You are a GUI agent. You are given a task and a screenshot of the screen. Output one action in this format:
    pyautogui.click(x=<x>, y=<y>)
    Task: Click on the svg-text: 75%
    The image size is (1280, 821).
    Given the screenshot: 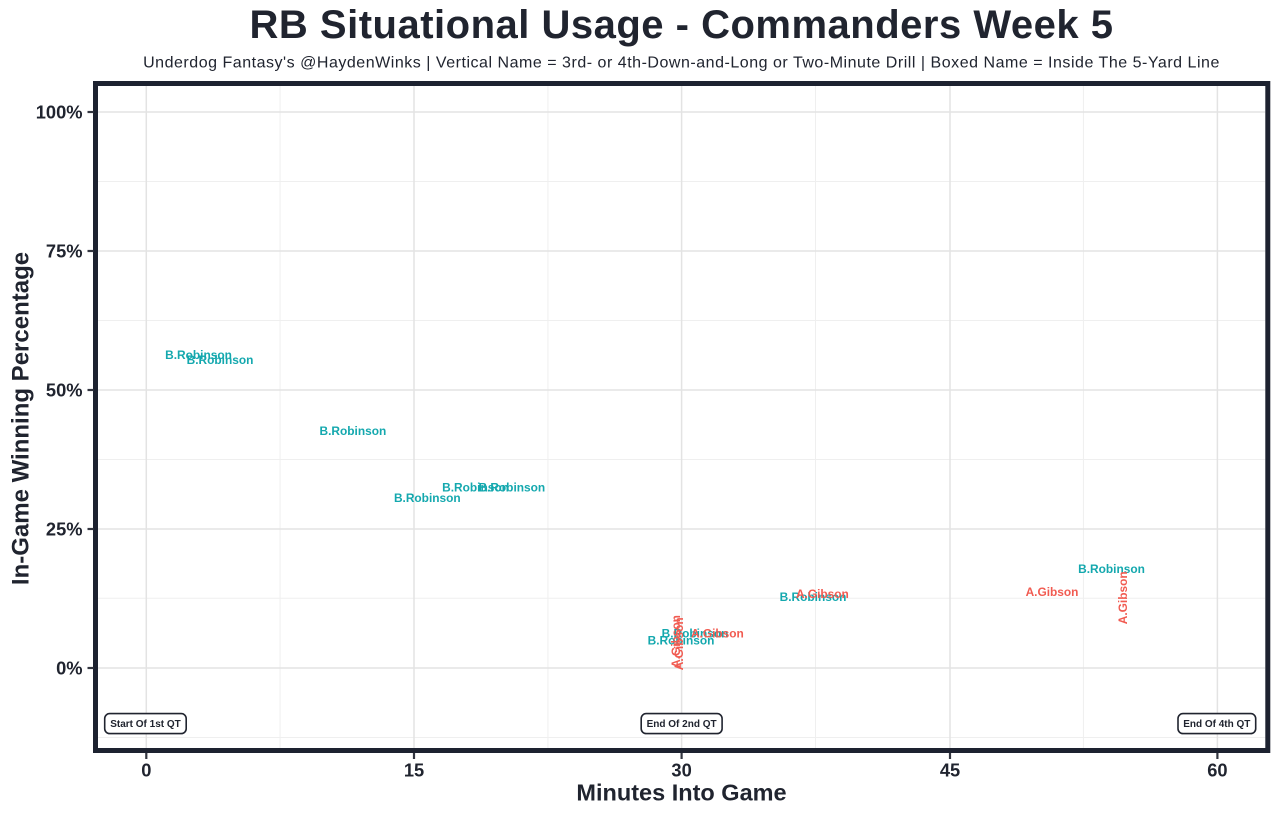 What is the action you would take?
    pyautogui.click(x=64, y=251)
    